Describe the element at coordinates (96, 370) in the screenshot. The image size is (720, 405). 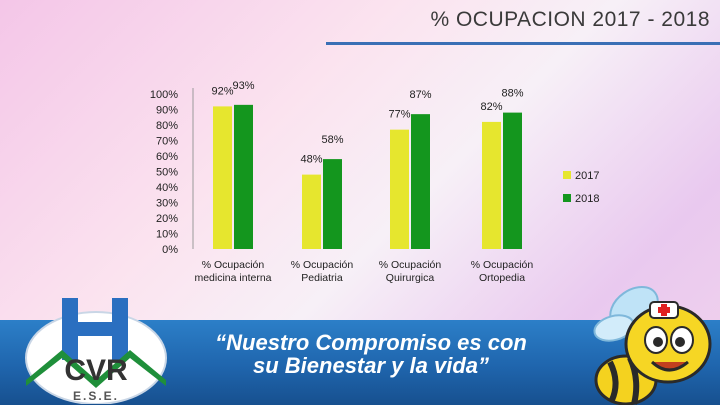
I see `logo-letters: CVR` at that location.